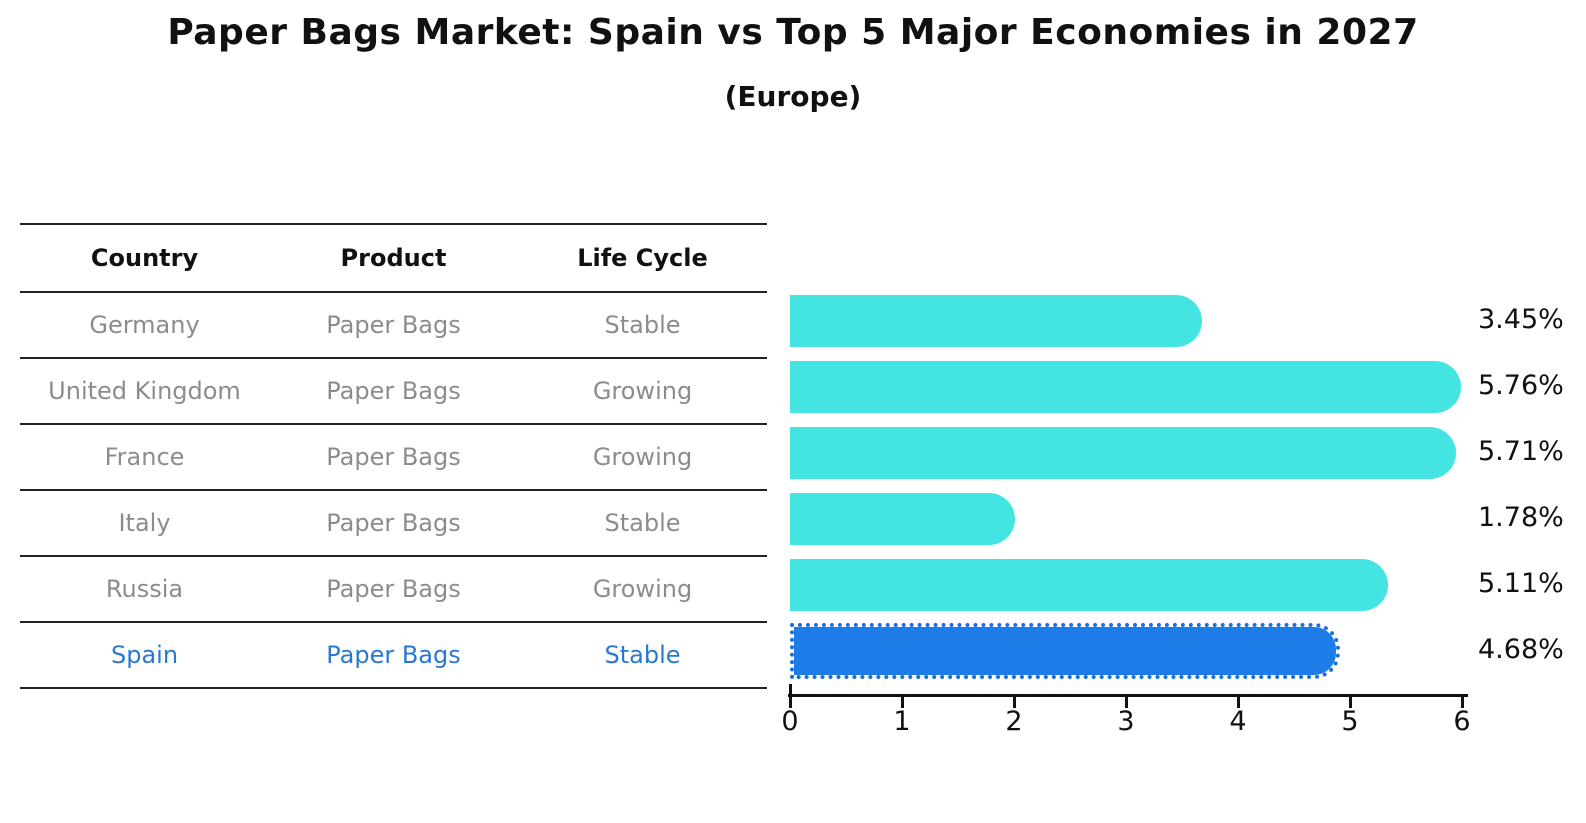 Image resolution: width=1586 pixels, height=823 pixels. What do you see at coordinates (144, 457) in the screenshot?
I see `table-cell-country: France` at bounding box center [144, 457].